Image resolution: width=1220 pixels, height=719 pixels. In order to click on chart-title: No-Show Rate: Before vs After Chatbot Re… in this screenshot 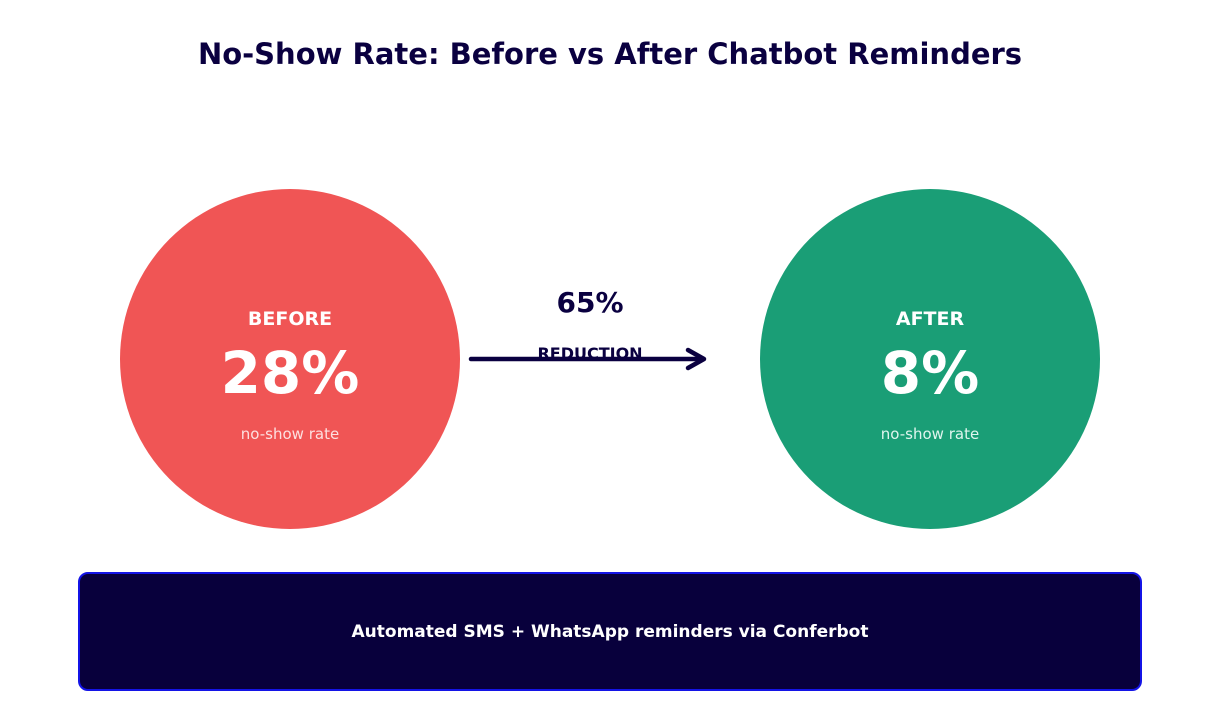, I will do `click(610, 54)`.